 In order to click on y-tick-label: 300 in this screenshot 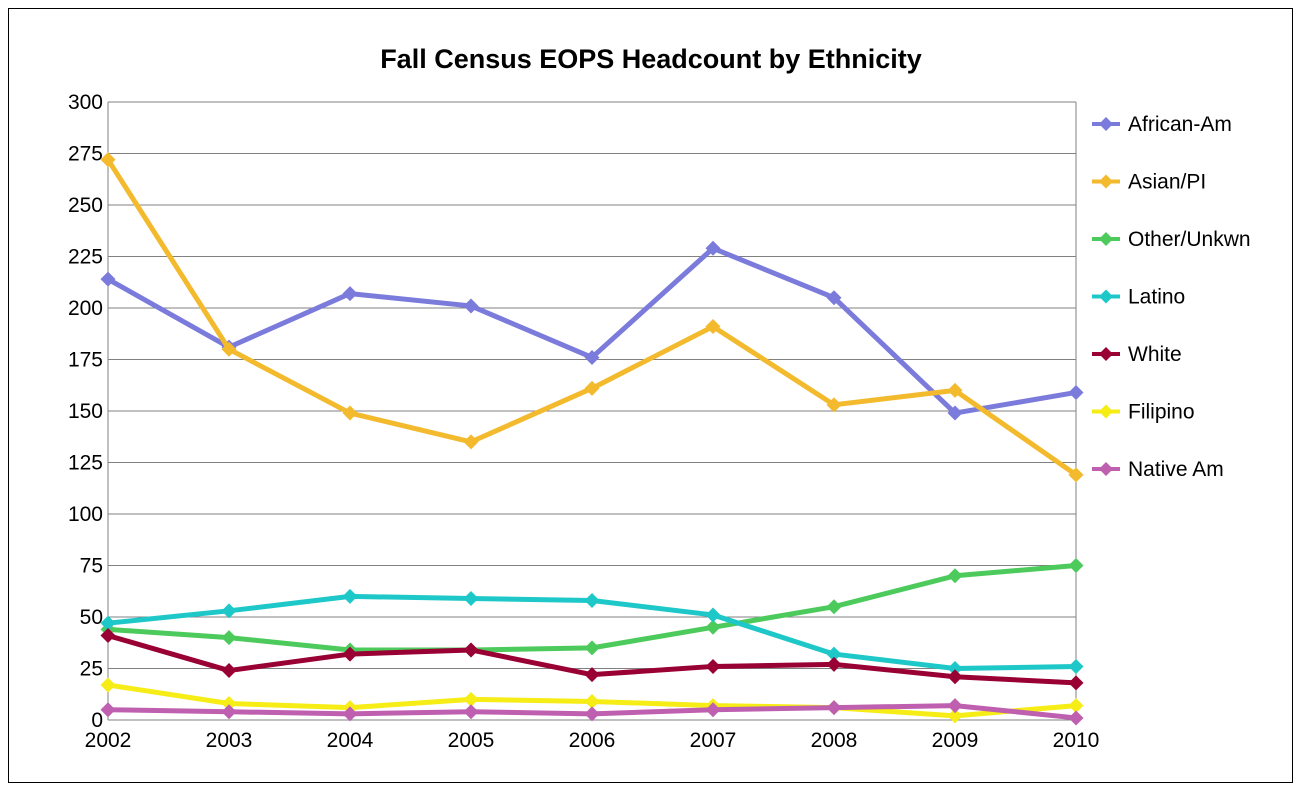, I will do `click(85, 102)`.